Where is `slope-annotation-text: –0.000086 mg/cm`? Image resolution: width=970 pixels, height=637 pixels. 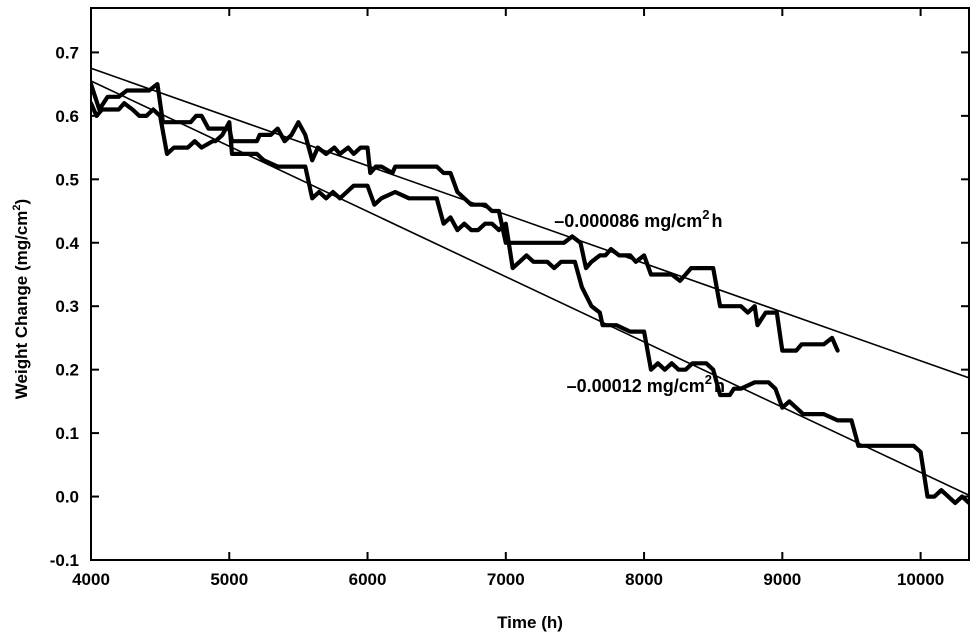 slope-annotation-text: –0.000086 mg/cm is located at coordinates (628, 221).